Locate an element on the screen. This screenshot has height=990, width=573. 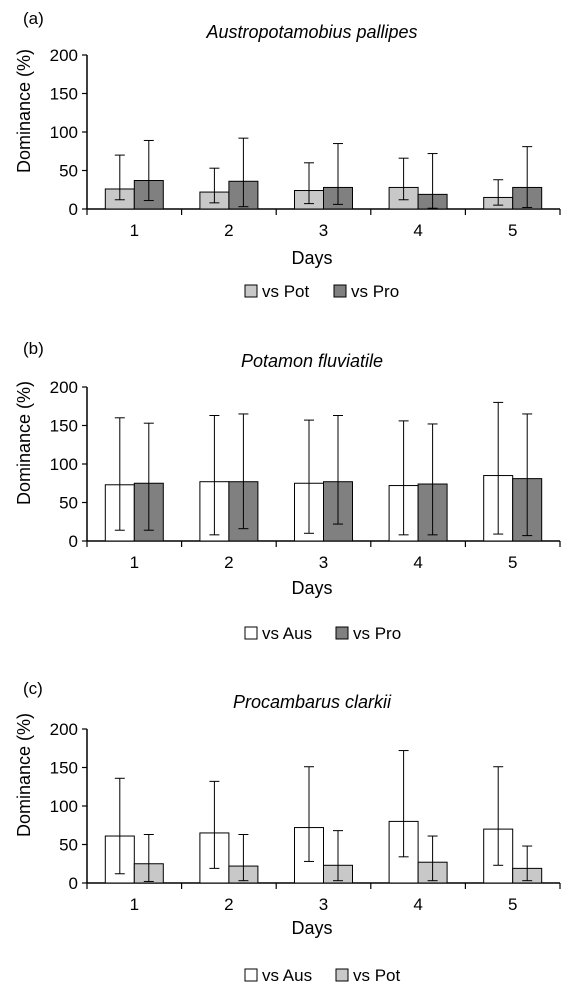
legend-label-0: vs Pot is located at coordinates (286, 291).